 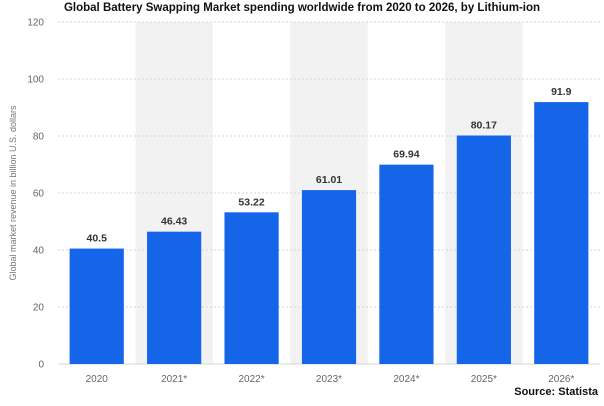 What do you see at coordinates (39, 137) in the screenshot?
I see `y-tick-label: 80` at bounding box center [39, 137].